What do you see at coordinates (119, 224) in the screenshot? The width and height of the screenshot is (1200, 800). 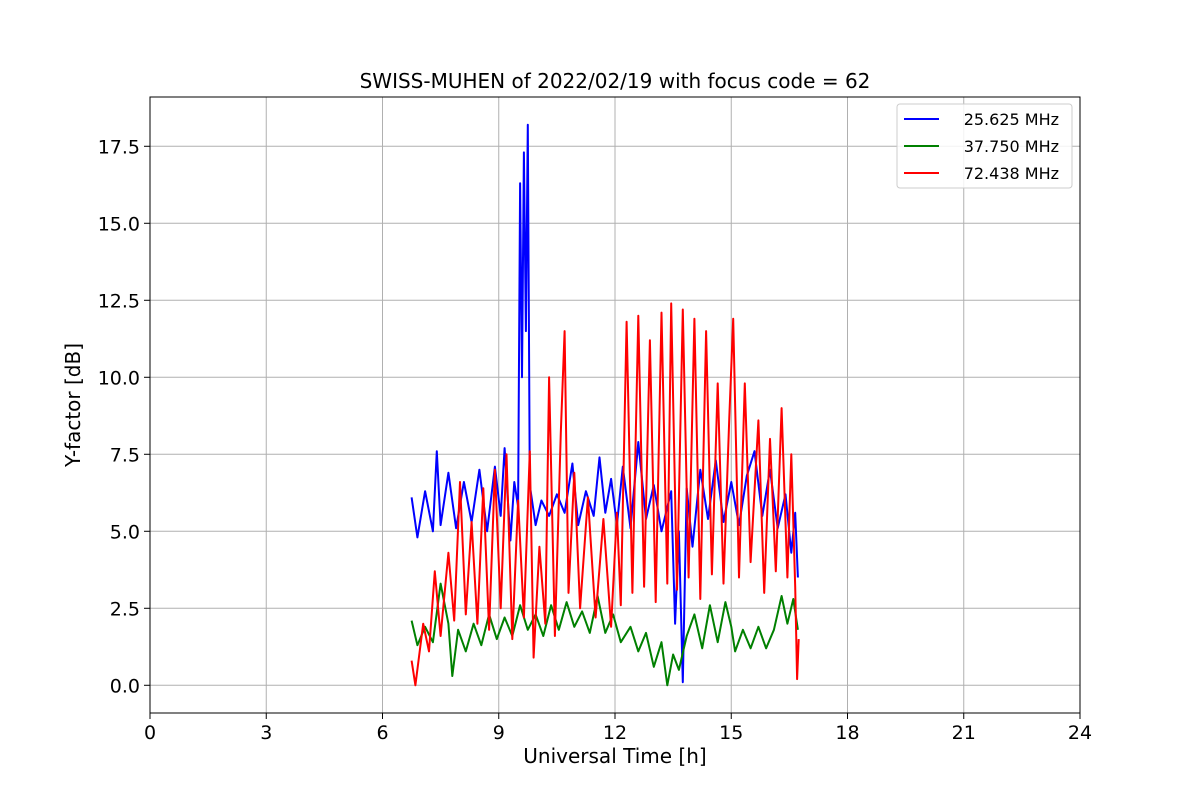 I see `y-tick-label: 15.0` at bounding box center [119, 224].